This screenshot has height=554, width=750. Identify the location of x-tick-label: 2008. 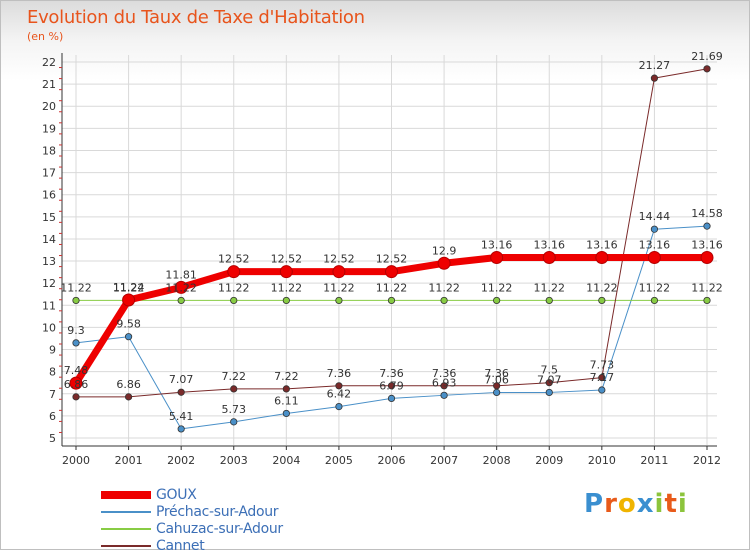
(497, 460).